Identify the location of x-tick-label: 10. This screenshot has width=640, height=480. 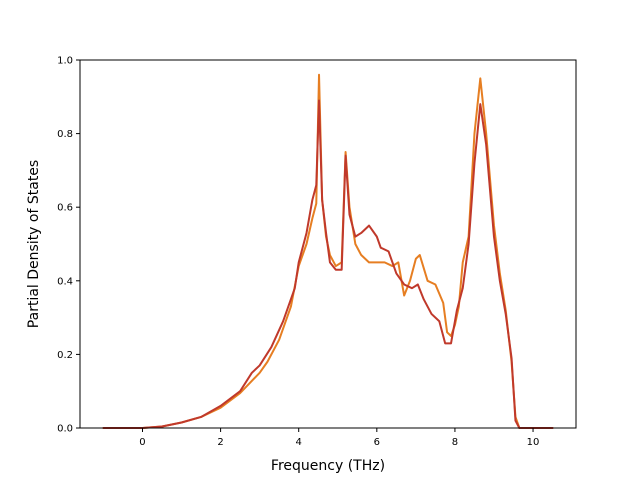
(533, 442).